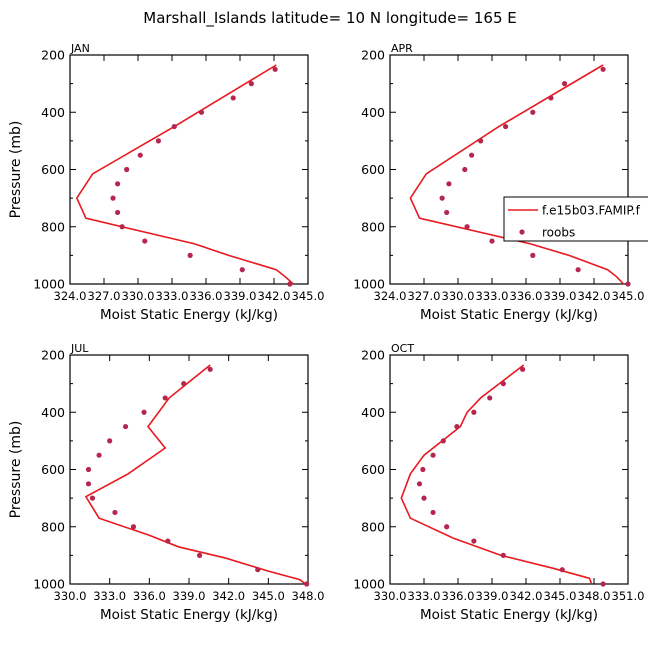  Describe the element at coordinates (628, 596) in the screenshot. I see `x-tick-label: 351.0` at that location.